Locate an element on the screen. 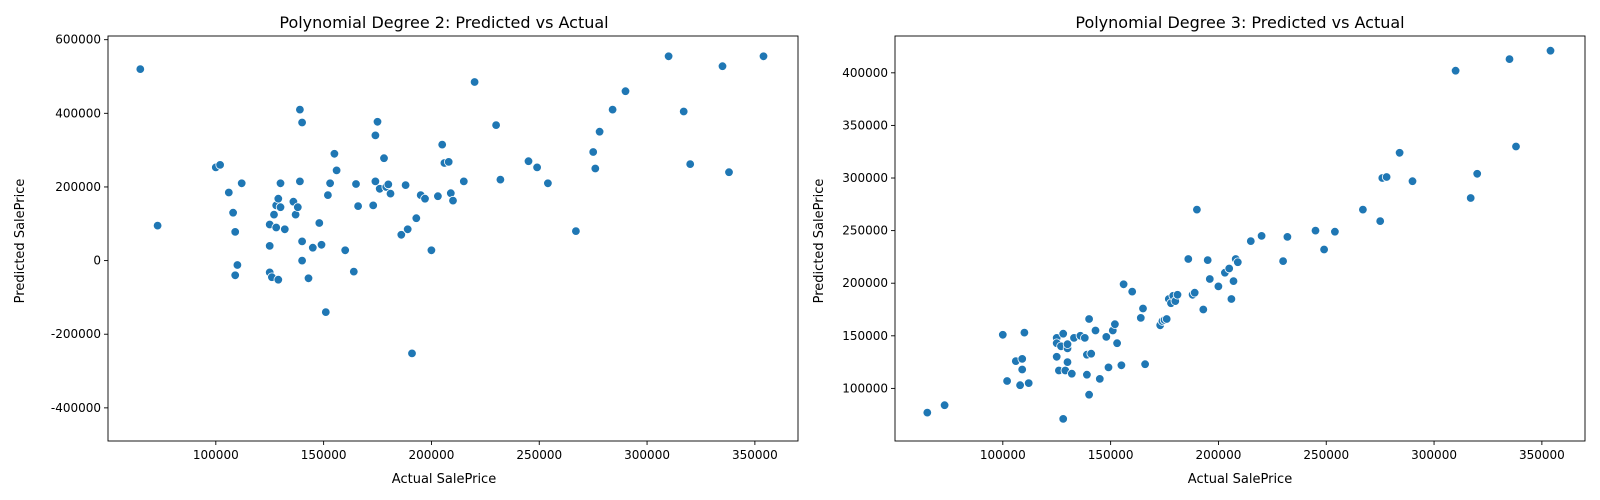 The width and height of the screenshot is (1600, 500). y-axis-ticks: -400000 -200000 0 200000 400000 600000 is located at coordinates (79, 224).